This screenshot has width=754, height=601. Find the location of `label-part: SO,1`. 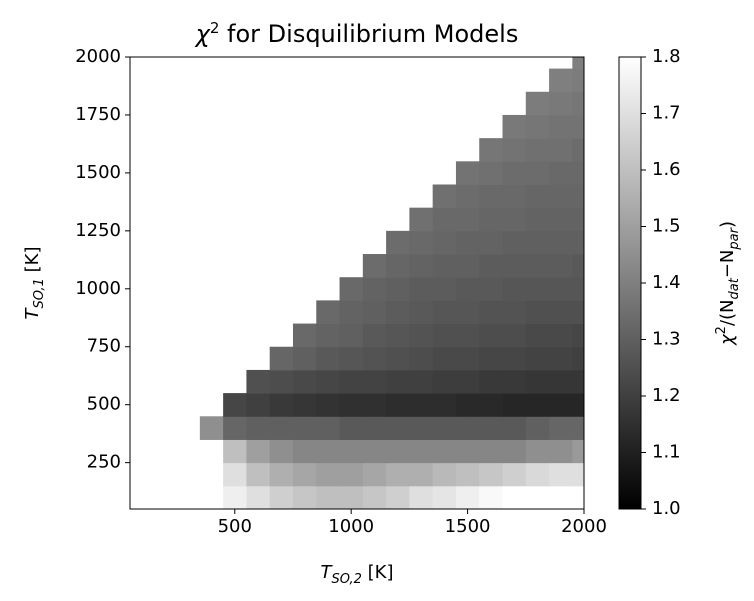

label-part: SO,1 is located at coordinates (39, 293).